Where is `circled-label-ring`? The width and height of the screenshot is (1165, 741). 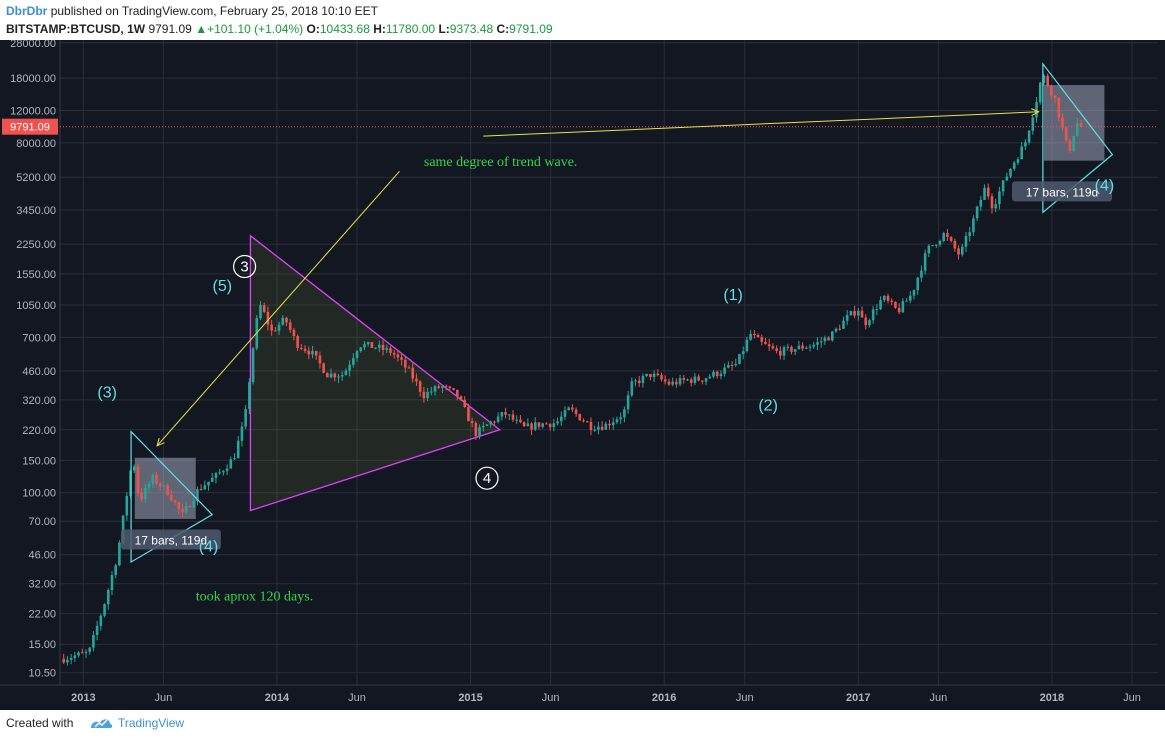
circled-label-ring is located at coordinates (244, 266).